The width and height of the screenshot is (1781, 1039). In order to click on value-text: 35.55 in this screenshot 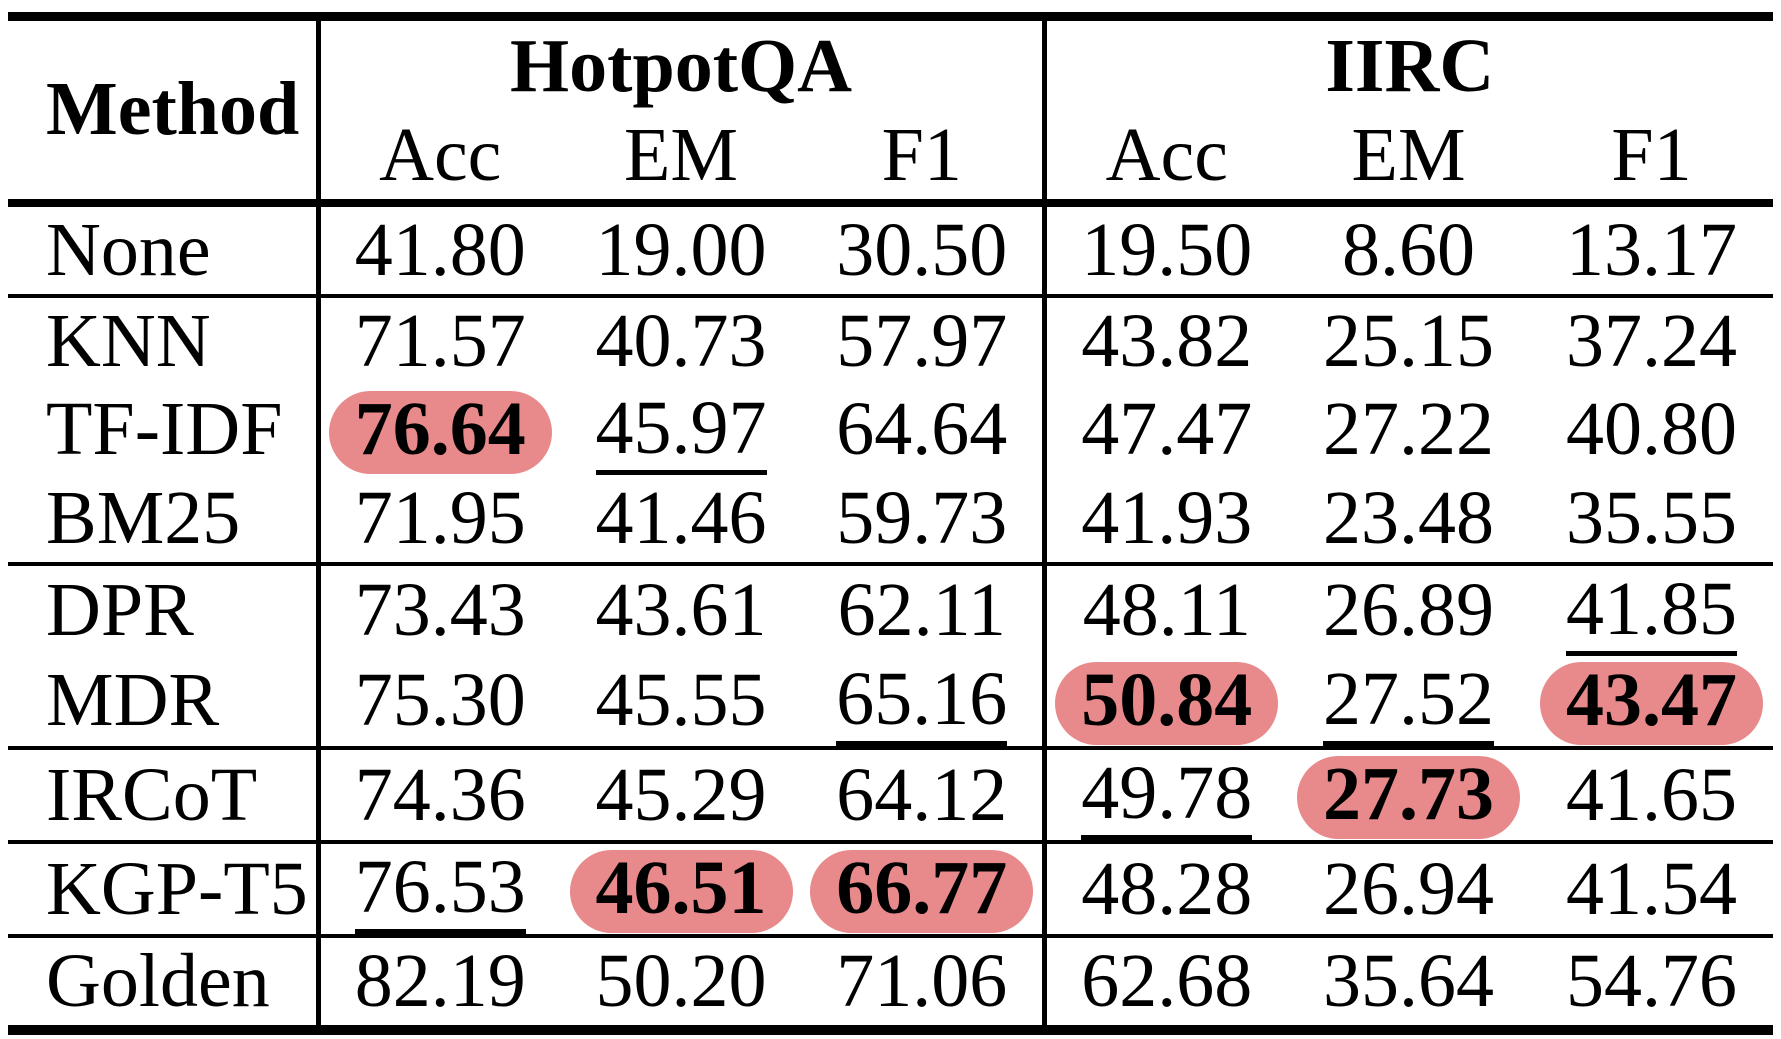, I will do `click(1652, 517)`.